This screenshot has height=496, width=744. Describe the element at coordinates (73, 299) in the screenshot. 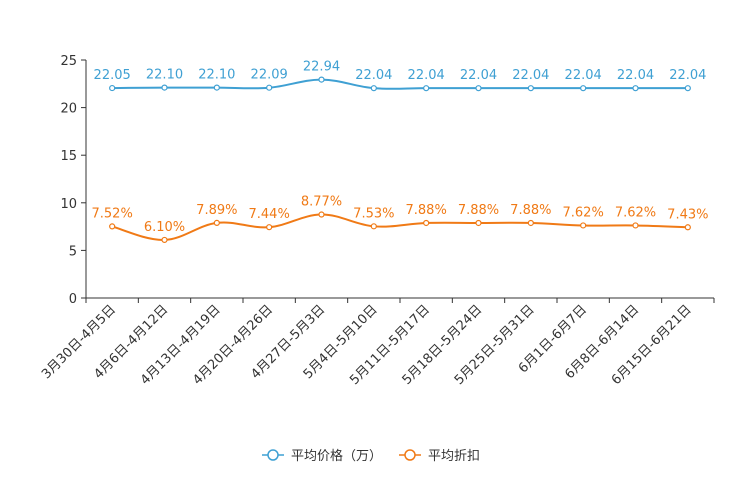

I see `y-tick-label: 0` at that location.